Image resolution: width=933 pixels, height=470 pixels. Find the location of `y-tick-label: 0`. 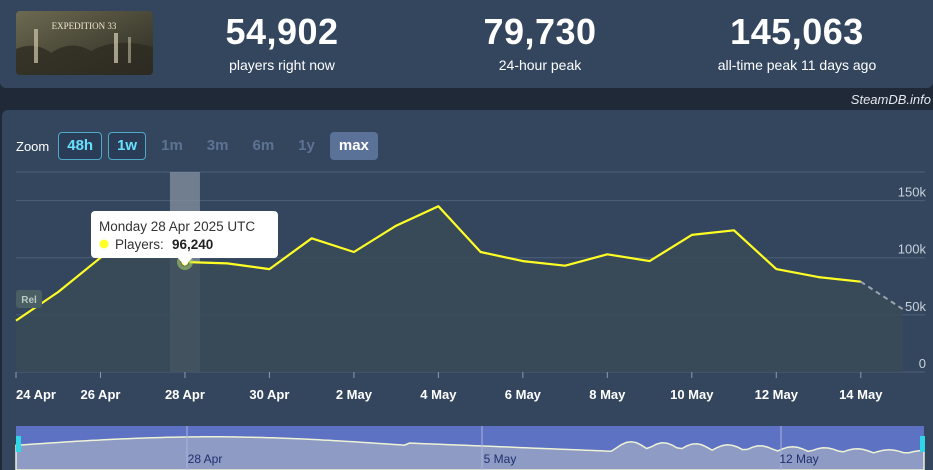

y-tick-label: 0 is located at coordinates (922, 363).